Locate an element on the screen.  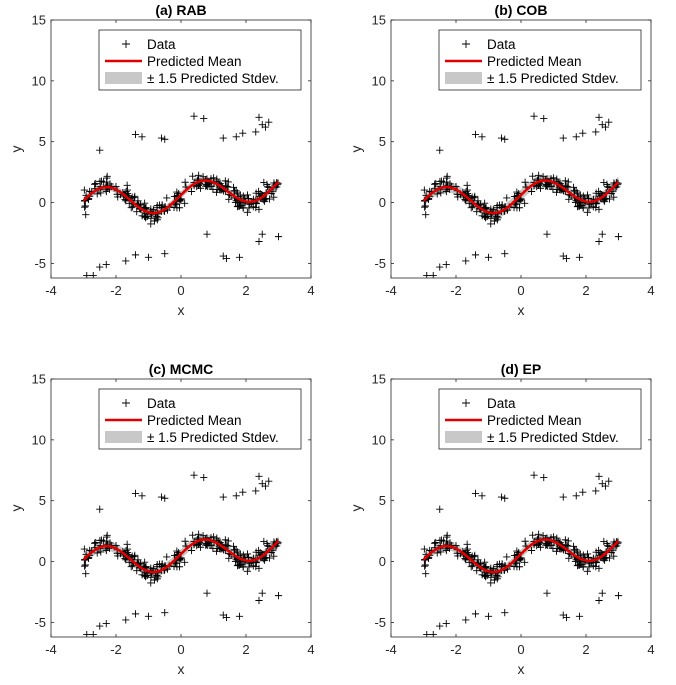
legend: Data Predicted Mean ± 1.5 Predicted Stdev. is located at coordinates (540, 60).